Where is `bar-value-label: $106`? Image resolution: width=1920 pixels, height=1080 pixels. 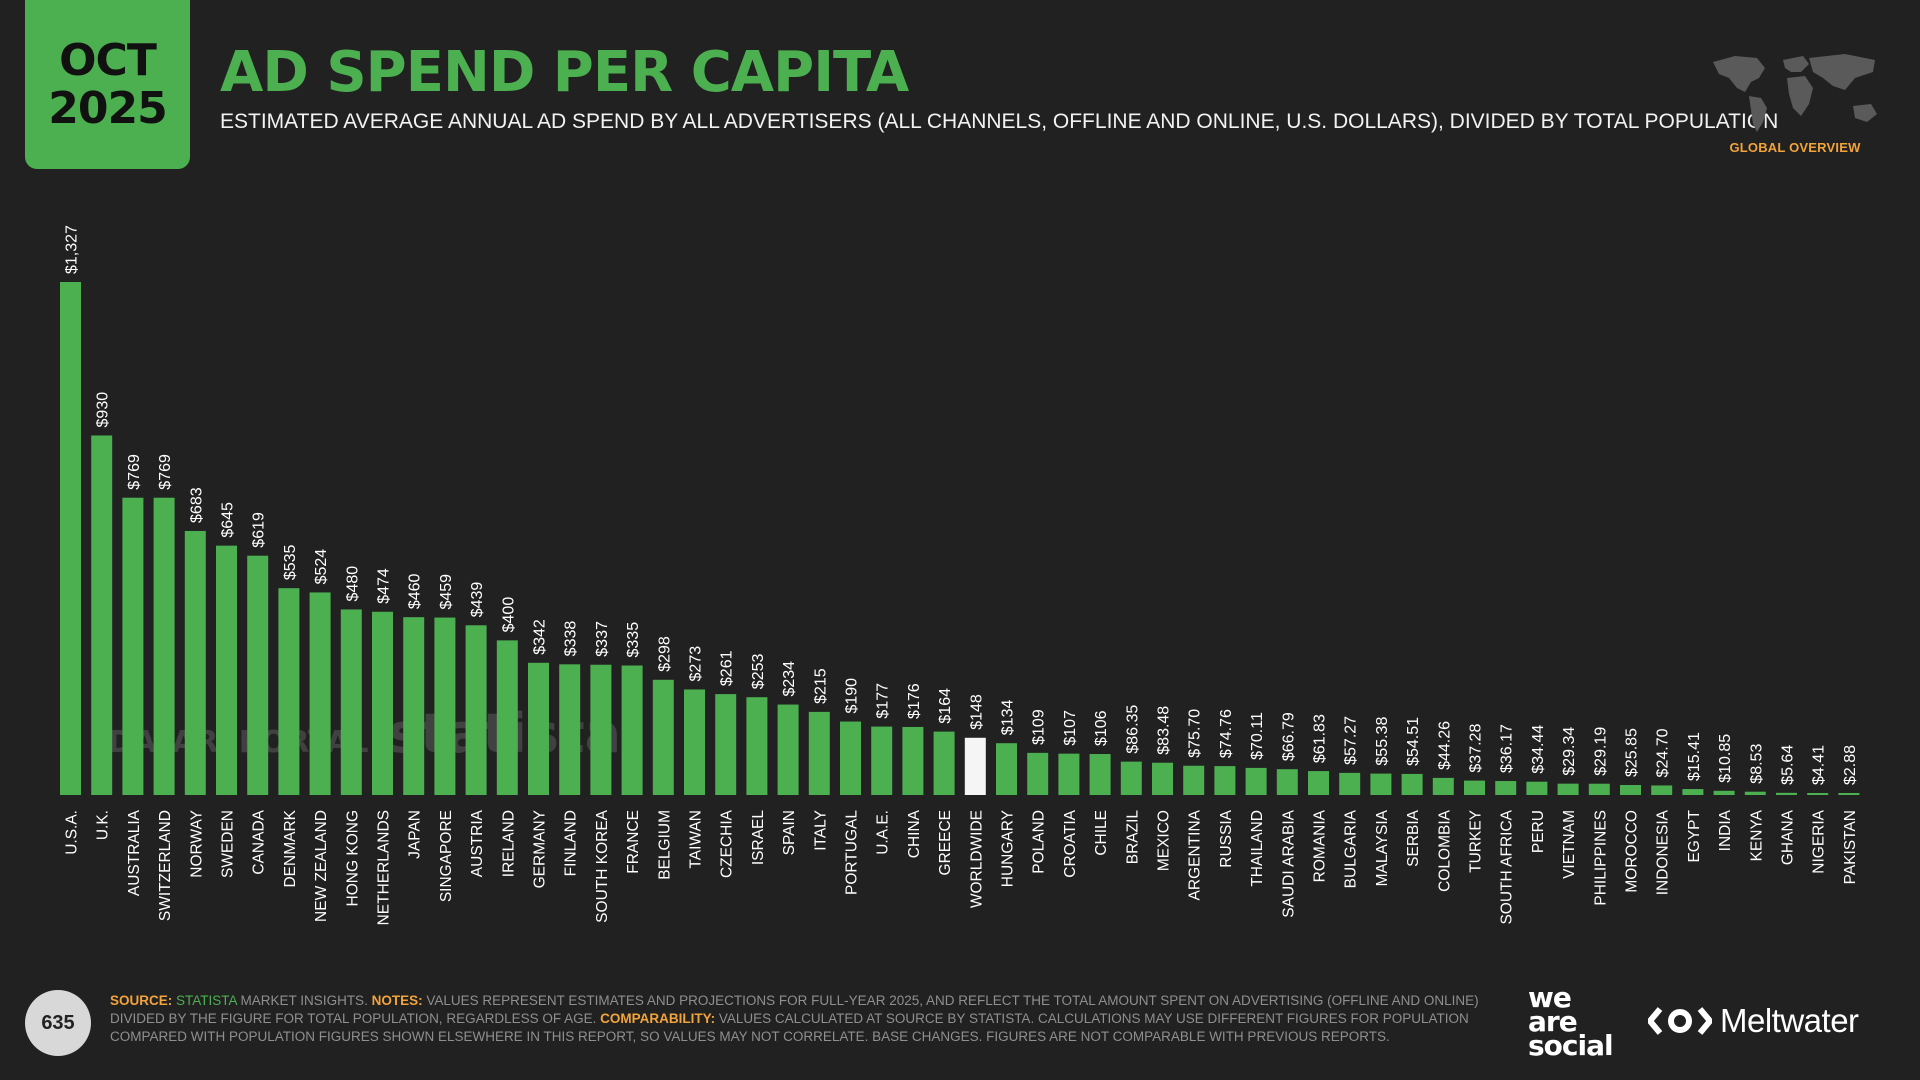
bar-value-label: $106 is located at coordinates (1101, 728).